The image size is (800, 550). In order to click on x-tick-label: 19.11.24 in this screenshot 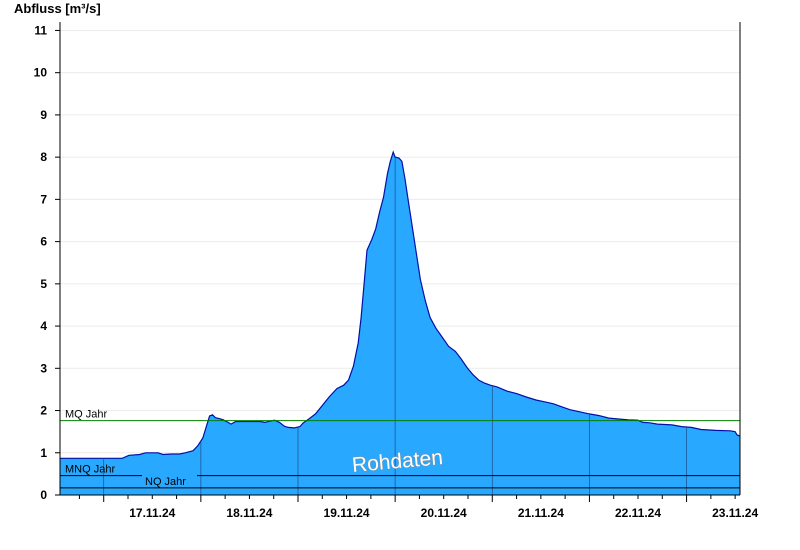, I will do `click(347, 513)`.